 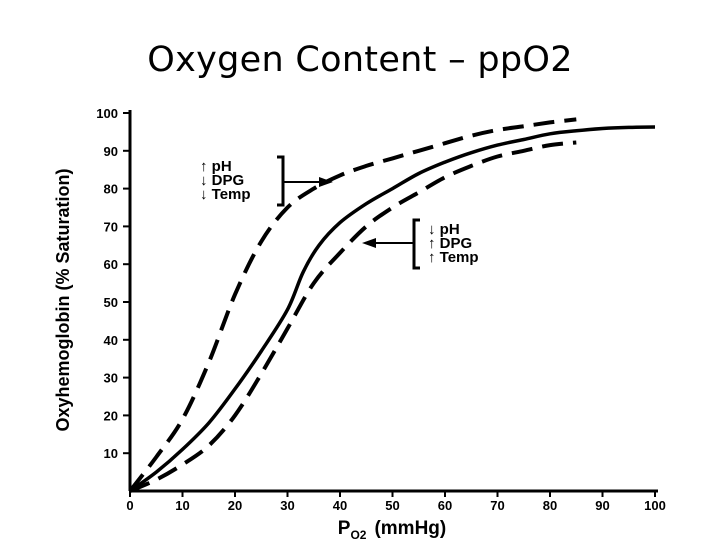 I want to click on x-tick-label: 0, so click(x=129, y=505).